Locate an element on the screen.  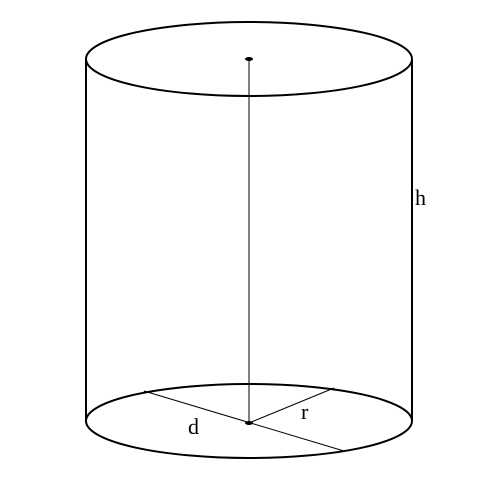
radius-label: r is located at coordinates (305, 411).